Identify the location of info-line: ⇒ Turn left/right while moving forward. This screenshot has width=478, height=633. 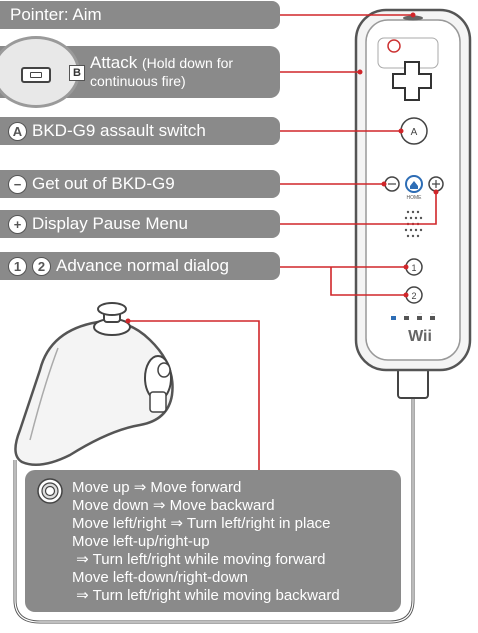
(199, 559).